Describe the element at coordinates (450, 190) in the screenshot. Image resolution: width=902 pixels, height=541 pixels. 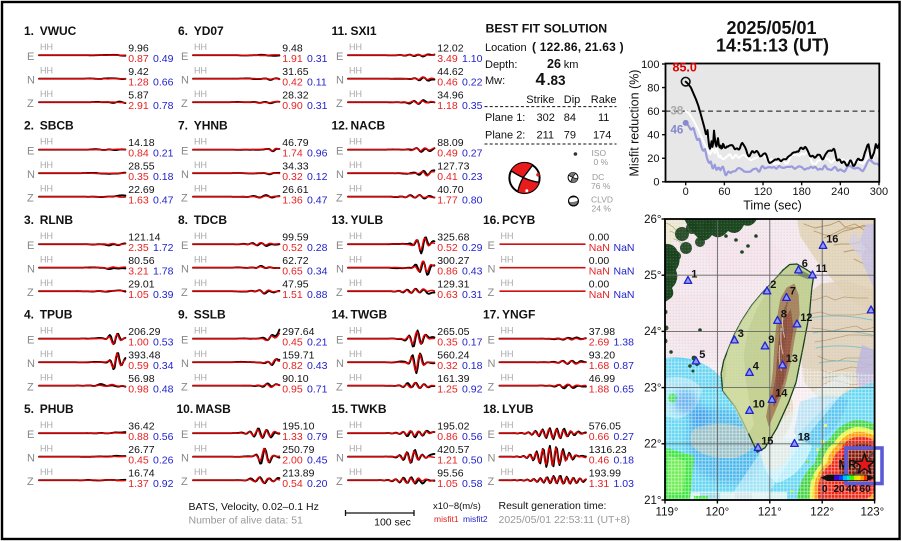
I see `svg-text: 40.70` at that location.